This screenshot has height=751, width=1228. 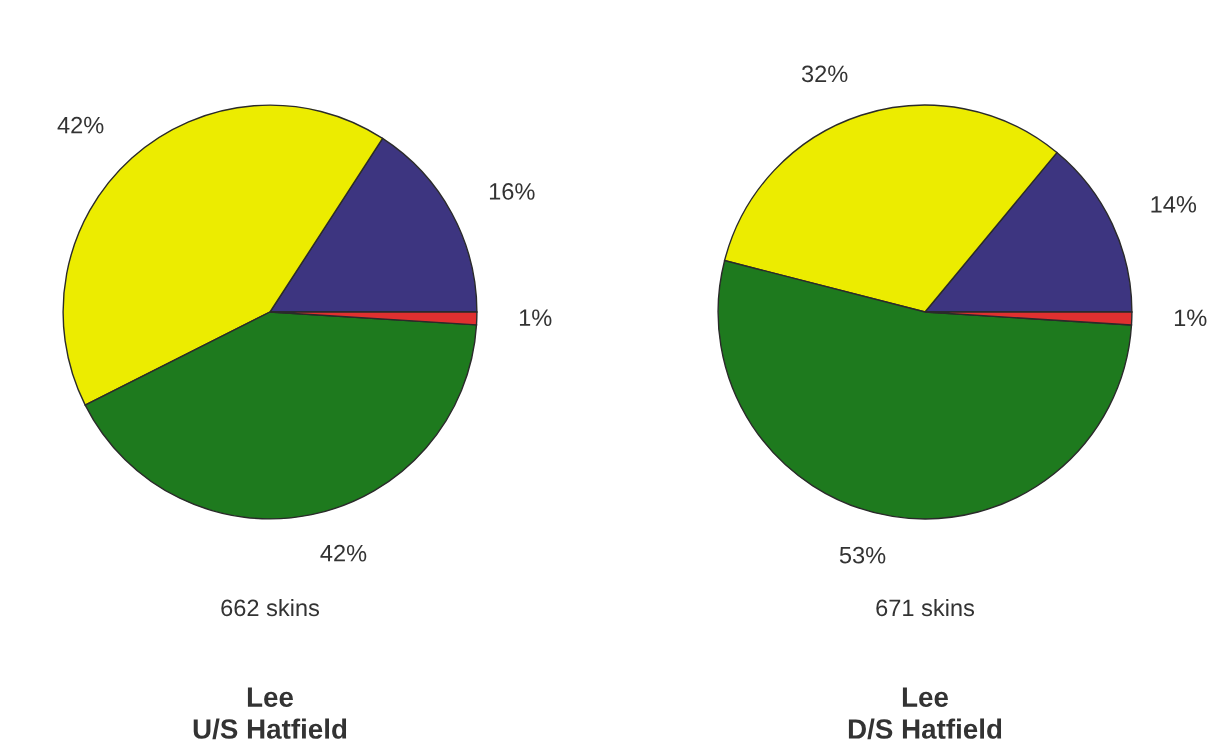 What do you see at coordinates (824, 74) in the screenshot?
I see `data-label: 32%` at bounding box center [824, 74].